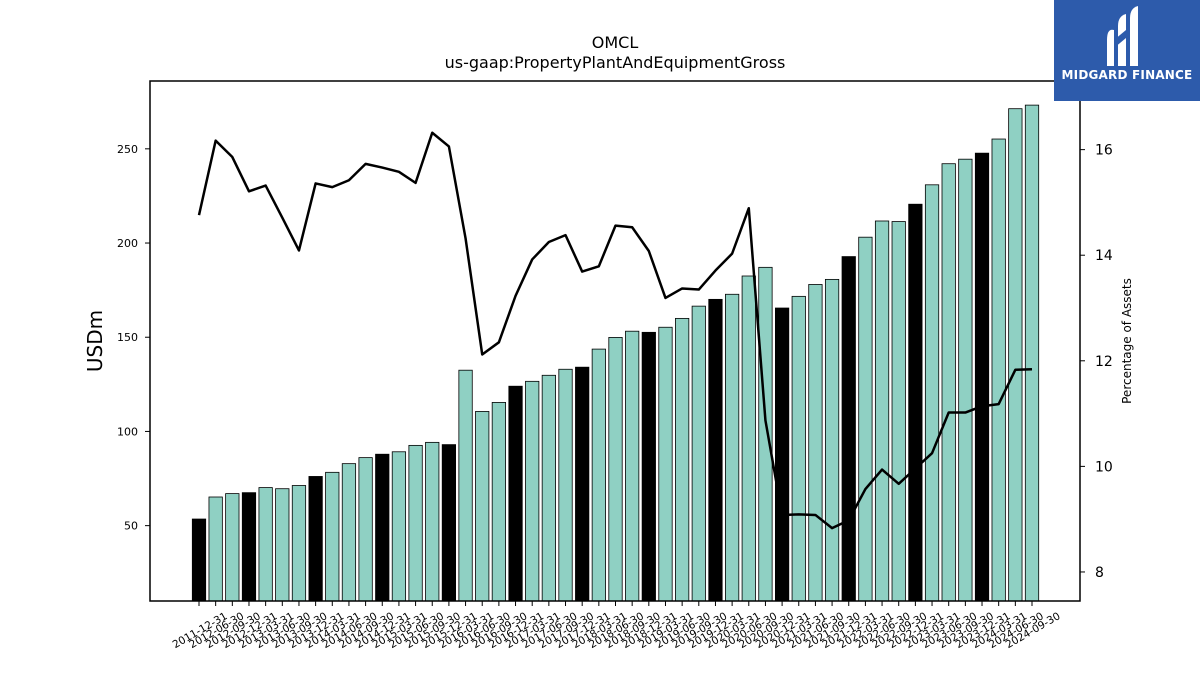 This screenshot has width=1200, height=675. I want to click on y-tick-label: 50, so click(131, 526).